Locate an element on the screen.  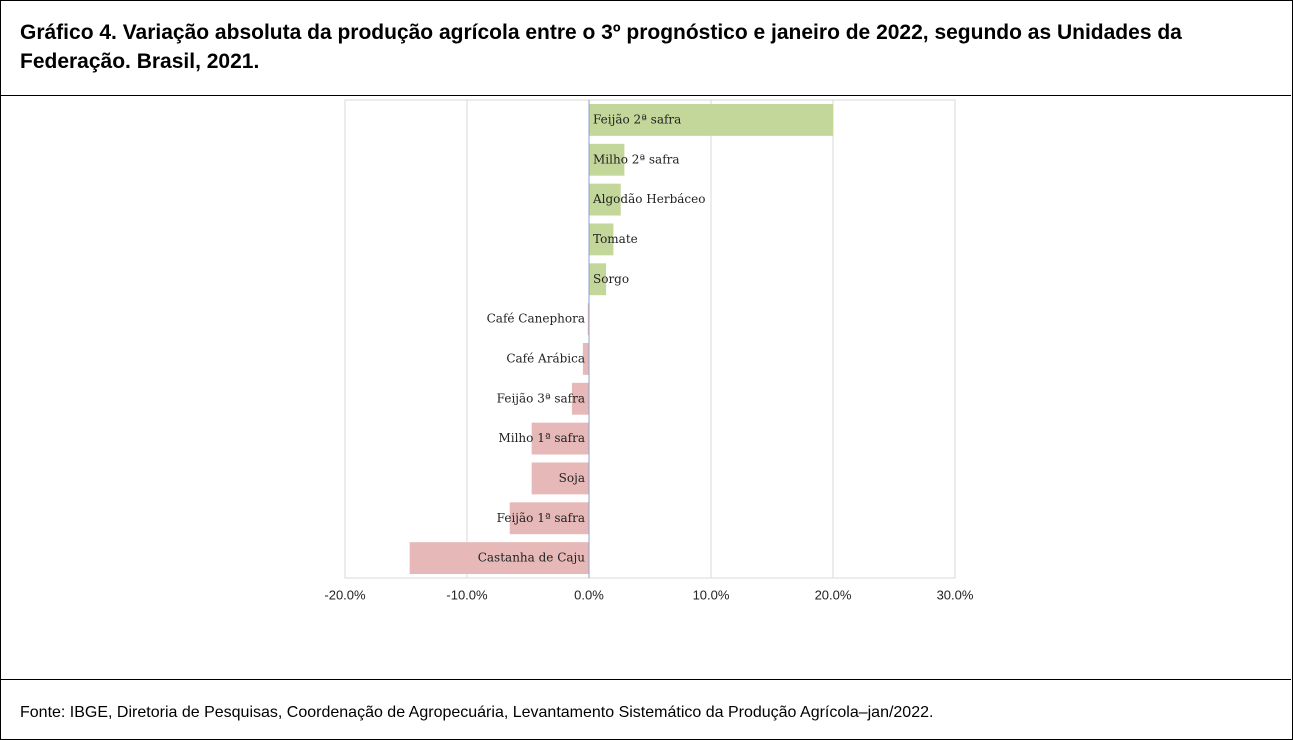
category-label: Castanha de Caju is located at coordinates (532, 558).